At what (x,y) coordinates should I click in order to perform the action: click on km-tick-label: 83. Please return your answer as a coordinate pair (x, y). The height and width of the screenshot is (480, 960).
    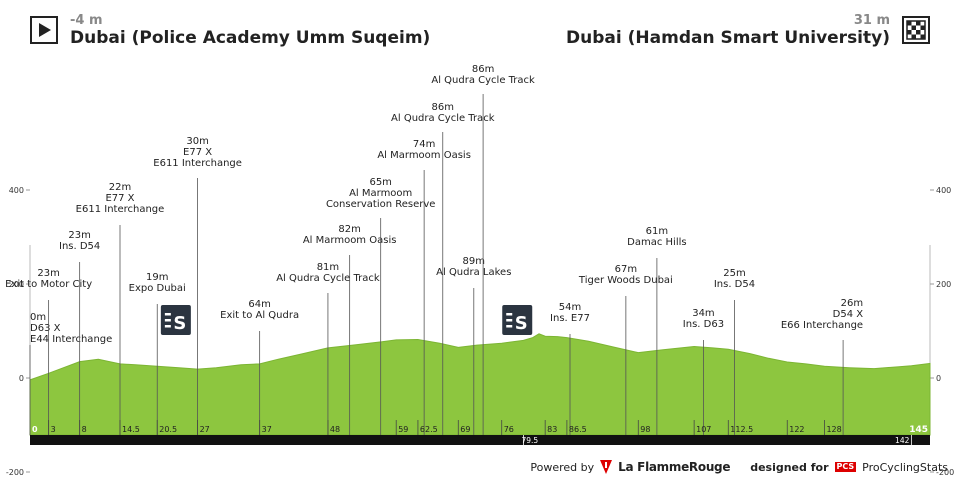
    Looking at the image, I should click on (552, 429).